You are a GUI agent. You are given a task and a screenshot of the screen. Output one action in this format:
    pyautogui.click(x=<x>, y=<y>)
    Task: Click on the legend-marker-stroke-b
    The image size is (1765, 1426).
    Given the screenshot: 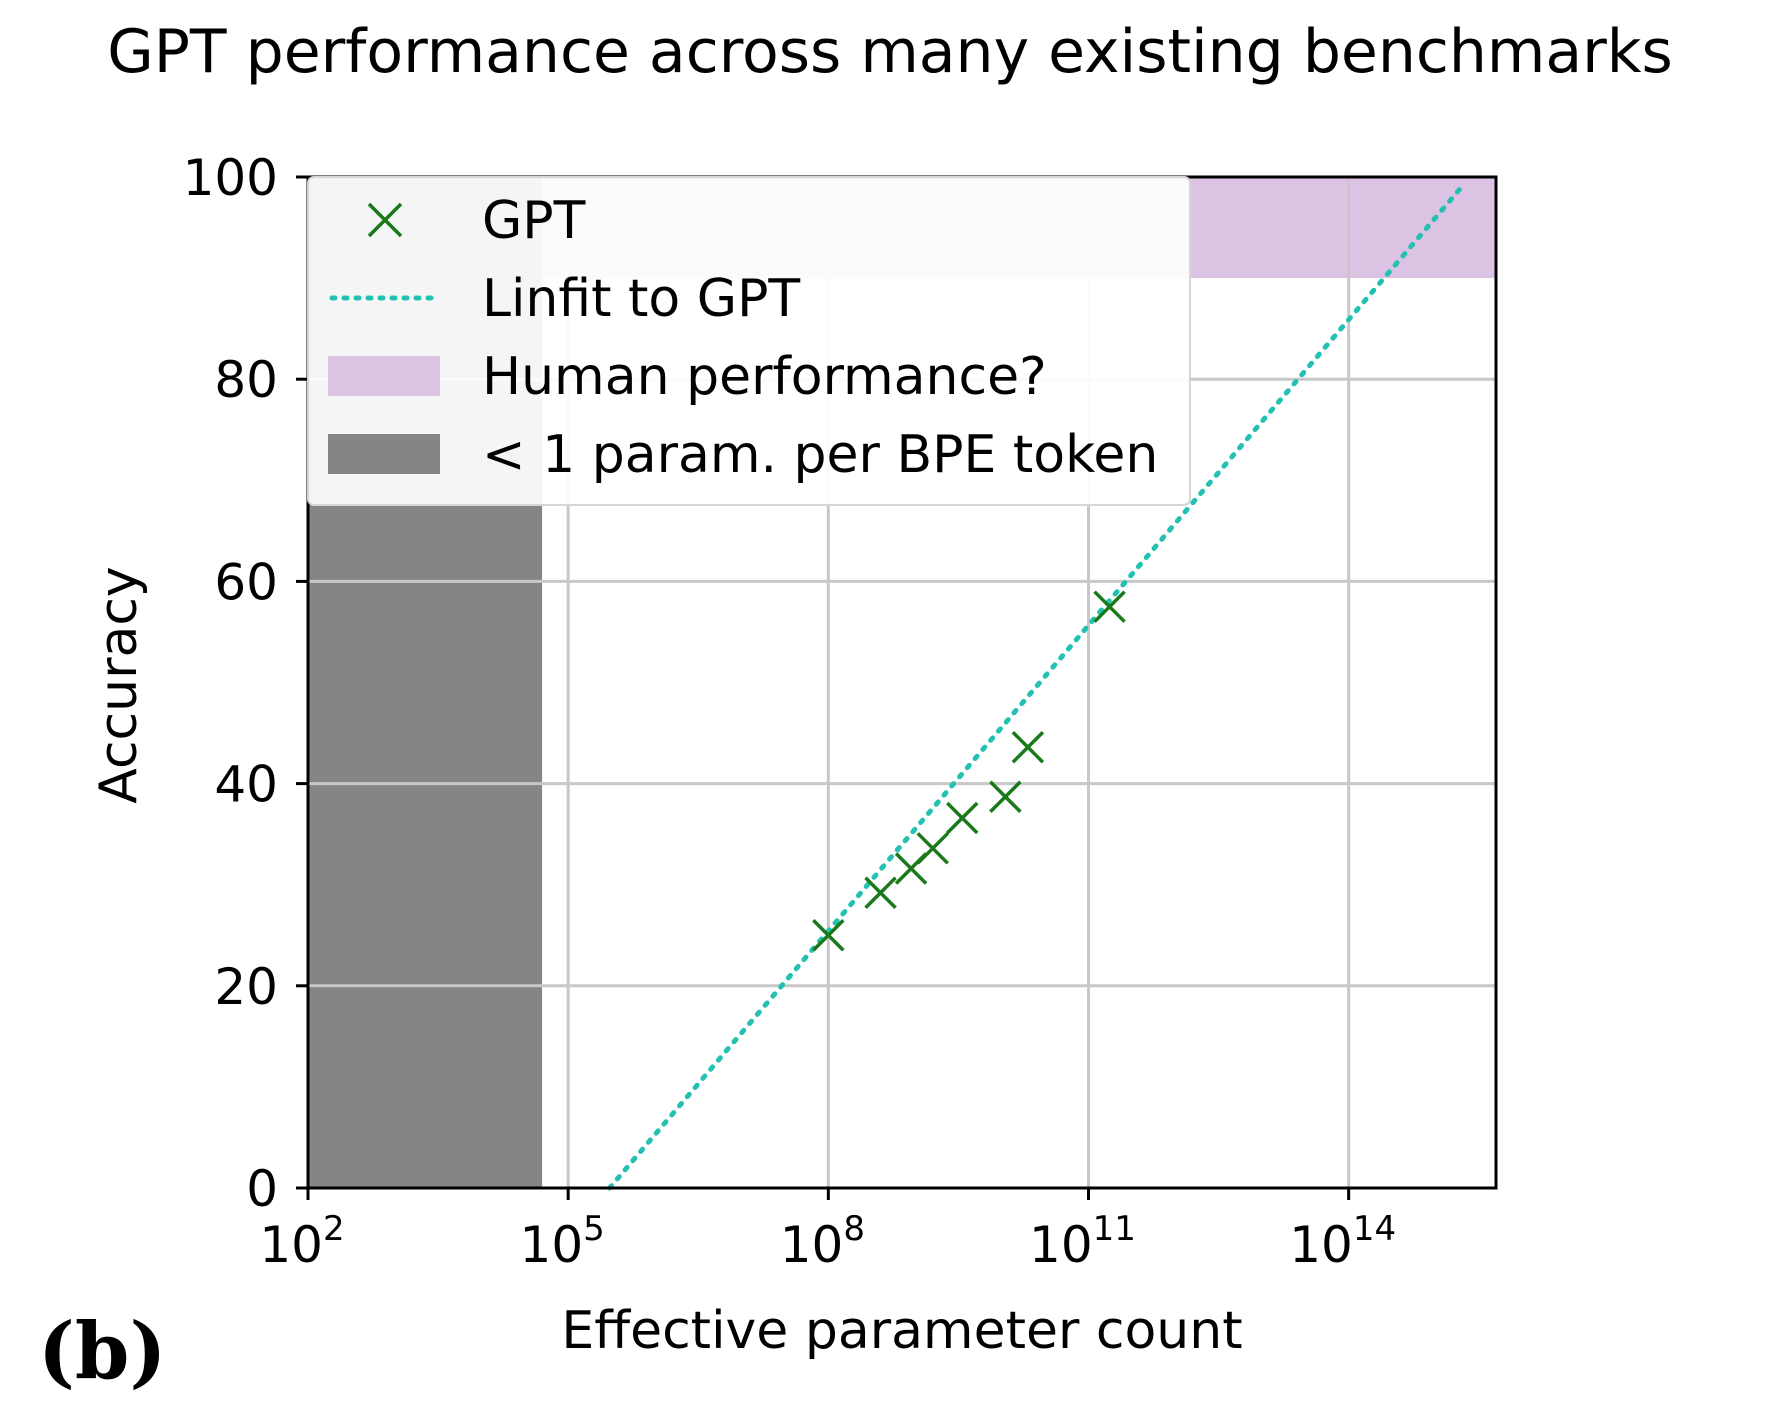 What is the action you would take?
    pyautogui.click(x=385, y=220)
    